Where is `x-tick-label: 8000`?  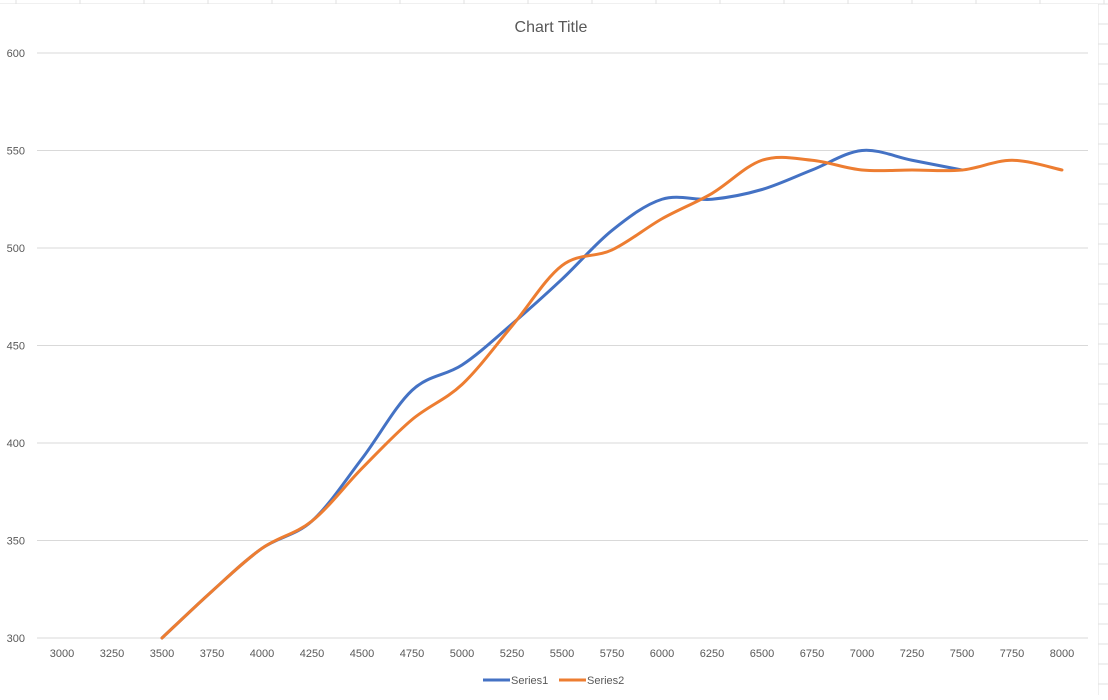 x-tick-label: 8000 is located at coordinates (1062, 654).